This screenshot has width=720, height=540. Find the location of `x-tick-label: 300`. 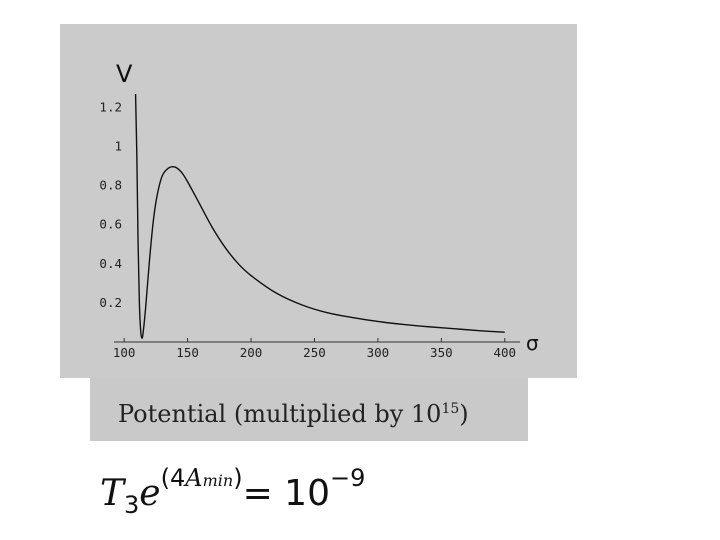

x-tick-label: 300 is located at coordinates (378, 352).